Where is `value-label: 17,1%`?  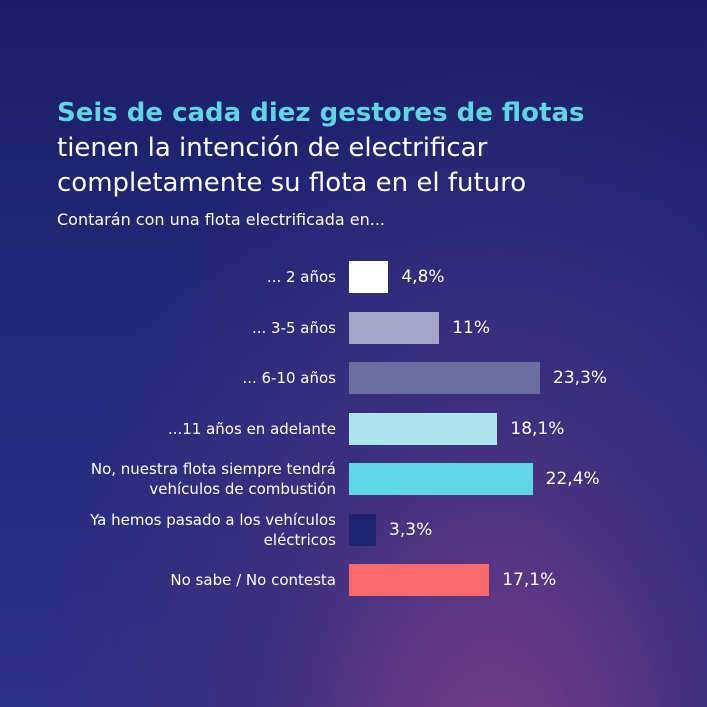
value-label: 17,1% is located at coordinates (529, 580).